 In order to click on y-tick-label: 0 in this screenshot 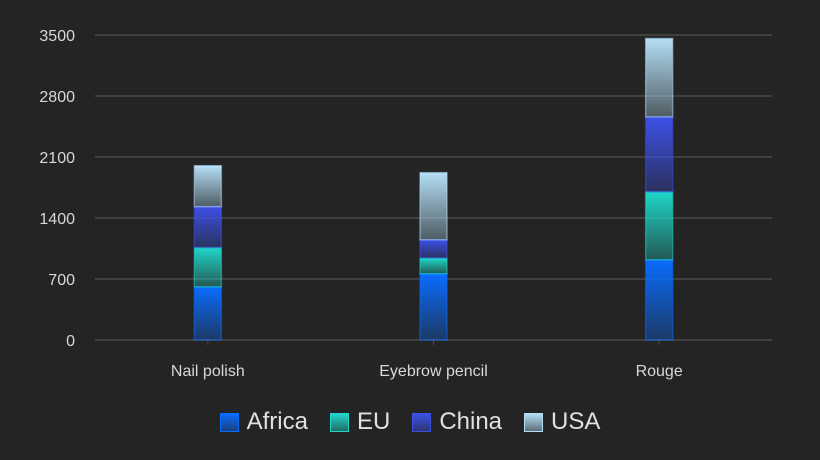, I will do `click(70, 341)`.